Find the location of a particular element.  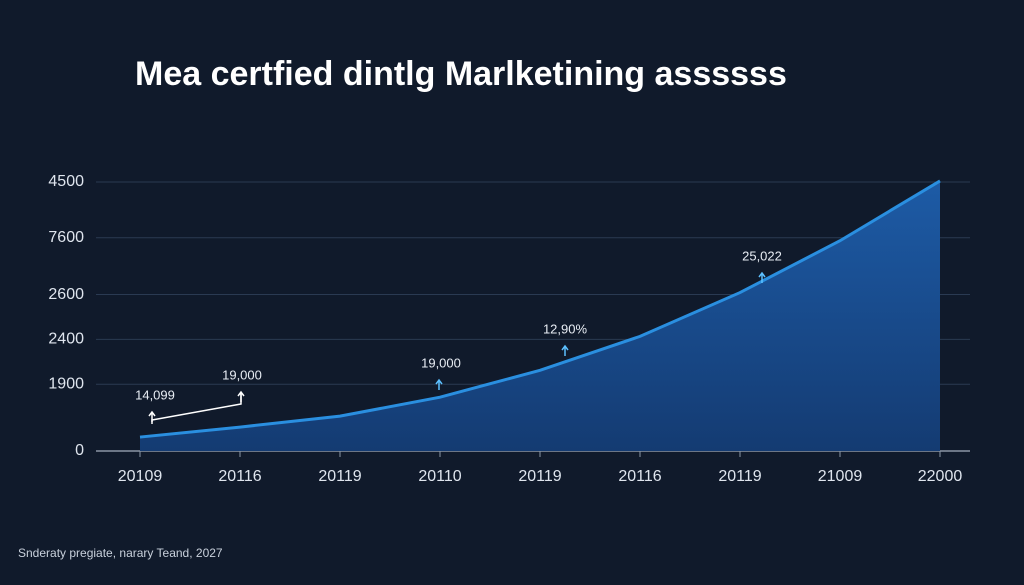

annotation: 25,022 is located at coordinates (762, 255).